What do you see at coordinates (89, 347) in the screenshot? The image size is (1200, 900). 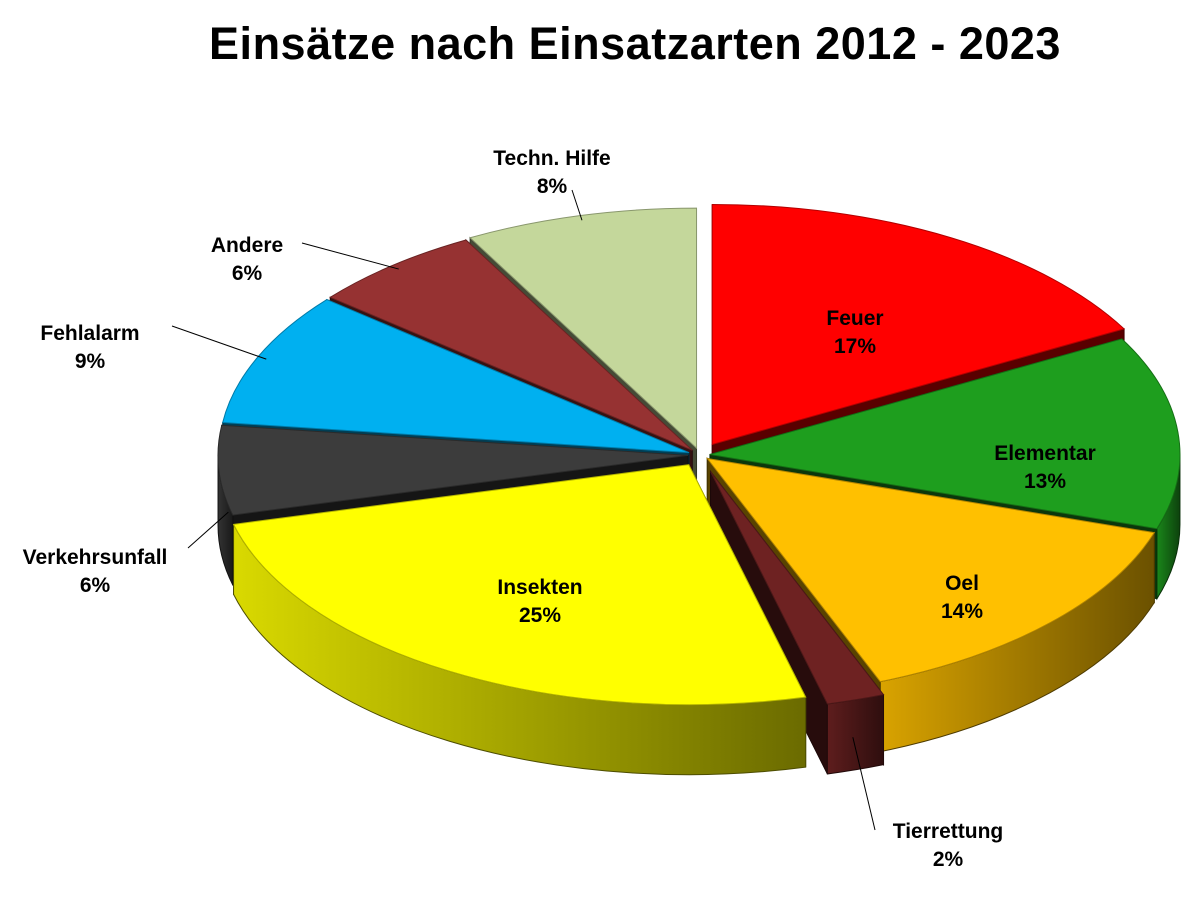 I see `slice-label-6: Fehlalarm 9%` at bounding box center [89, 347].